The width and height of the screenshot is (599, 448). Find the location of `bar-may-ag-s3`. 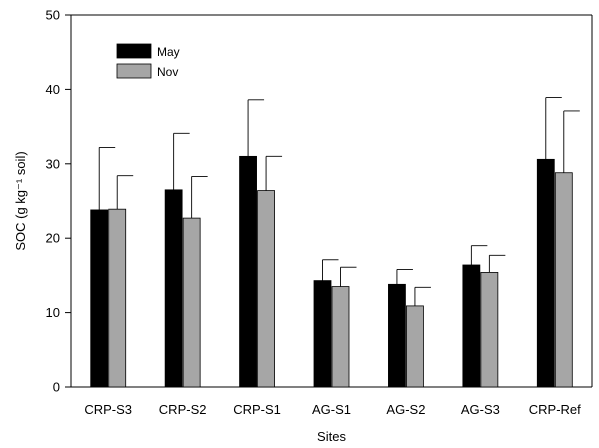

bar-may-ag-s3 is located at coordinates (471, 326).